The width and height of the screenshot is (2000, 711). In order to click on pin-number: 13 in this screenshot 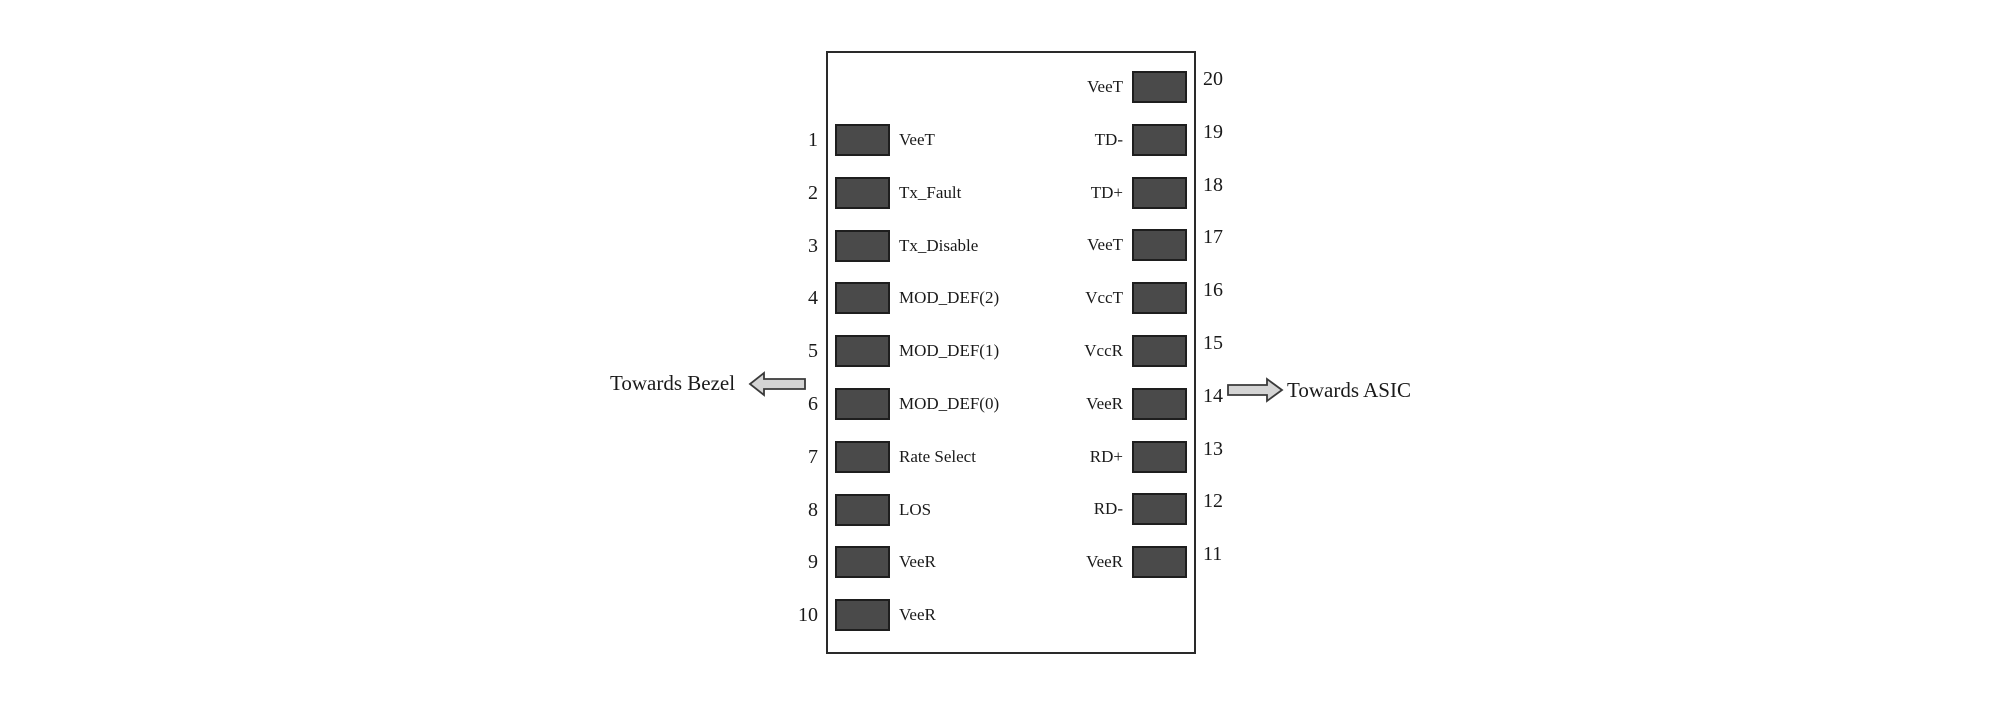, I will do `click(1213, 448)`.